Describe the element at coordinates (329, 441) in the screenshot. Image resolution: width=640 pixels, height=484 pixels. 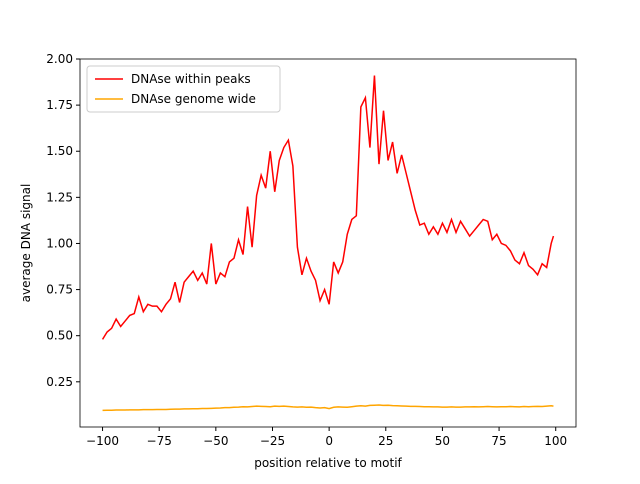
I see `x-tick-label: 0` at that location.